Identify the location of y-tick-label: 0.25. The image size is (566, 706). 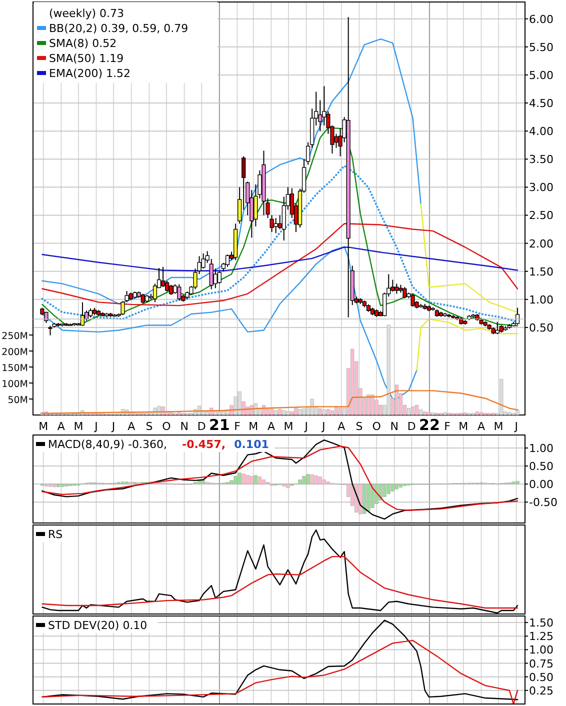
(541, 691).